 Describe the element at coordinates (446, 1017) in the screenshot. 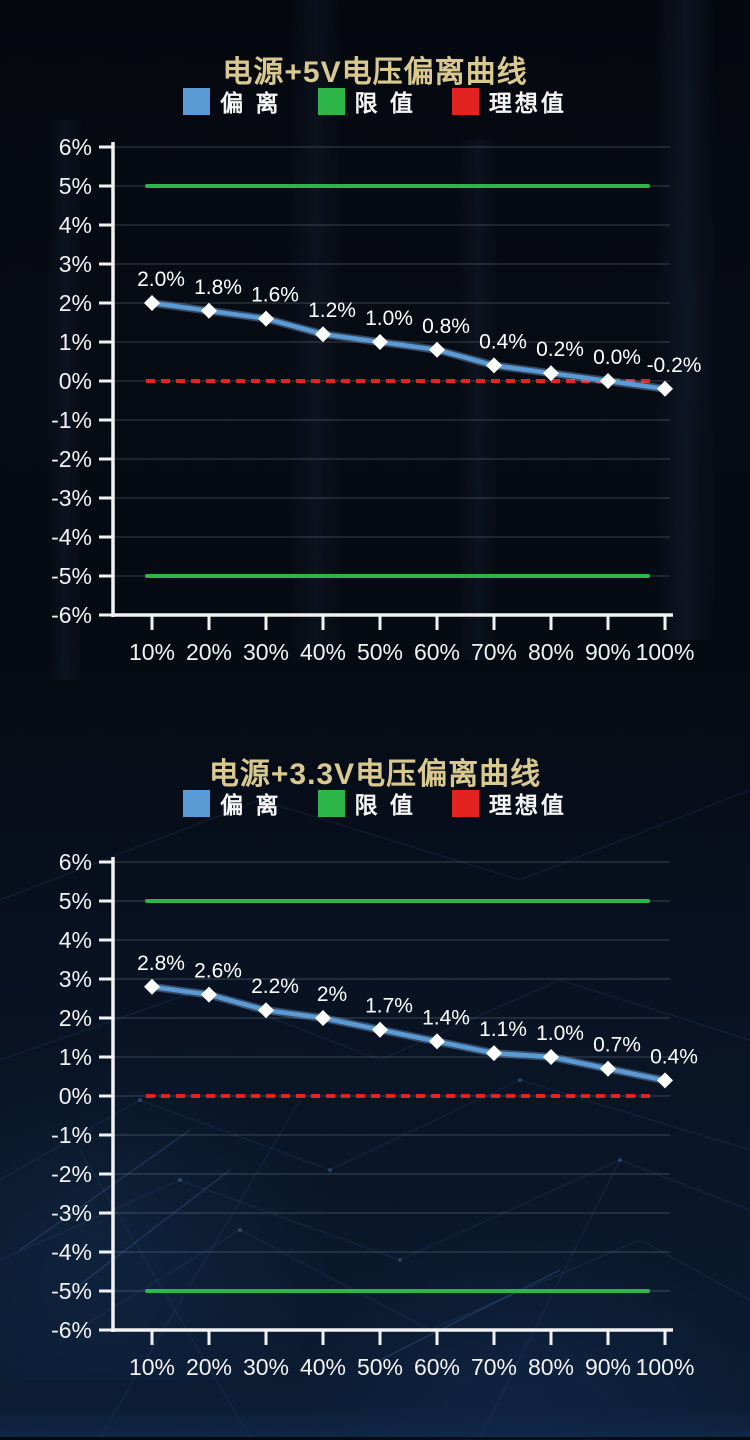

I see `data-point-label: 1.4%` at that location.